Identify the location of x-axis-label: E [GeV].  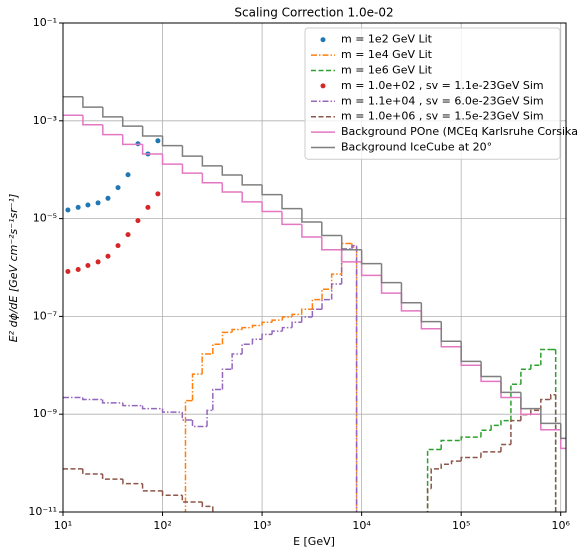
(314, 541).